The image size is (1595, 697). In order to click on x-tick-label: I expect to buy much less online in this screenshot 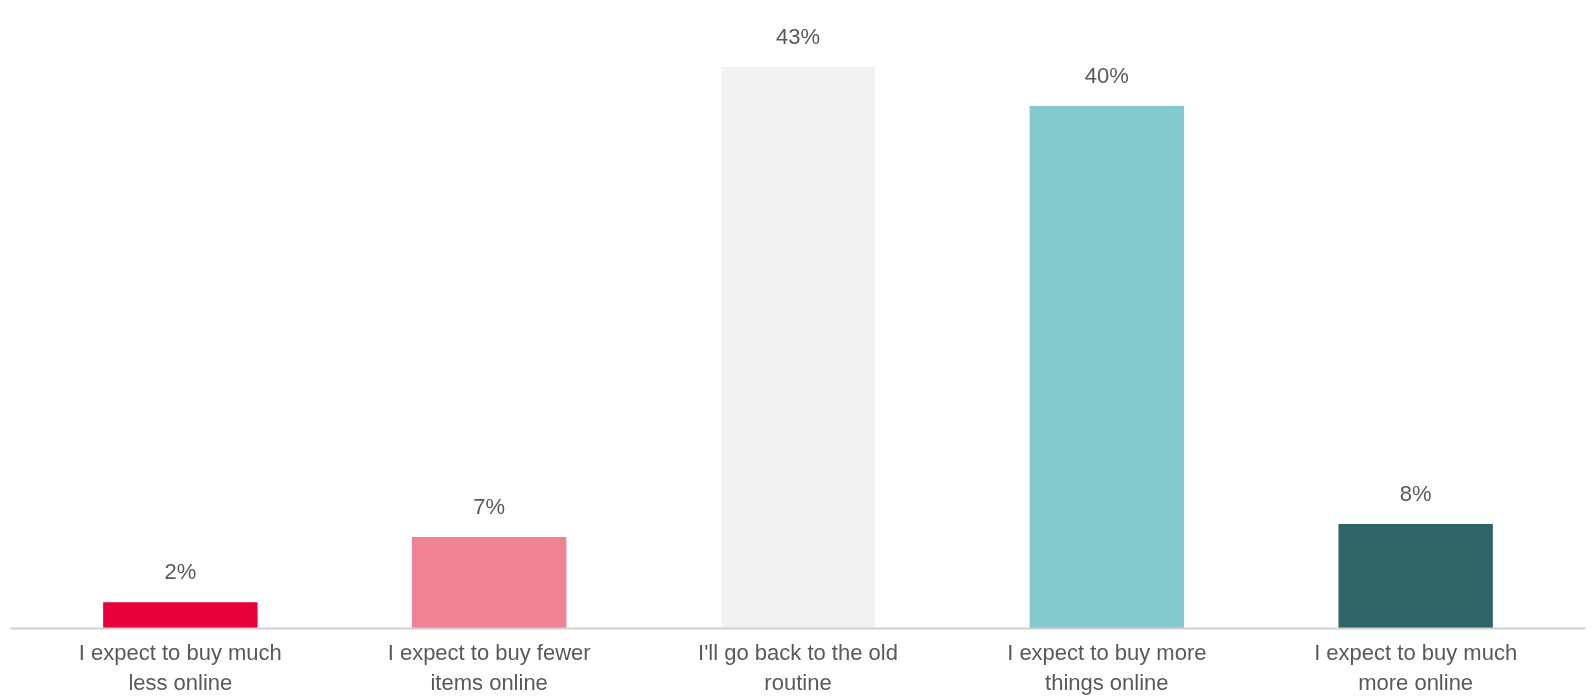, I will do `click(180, 667)`.